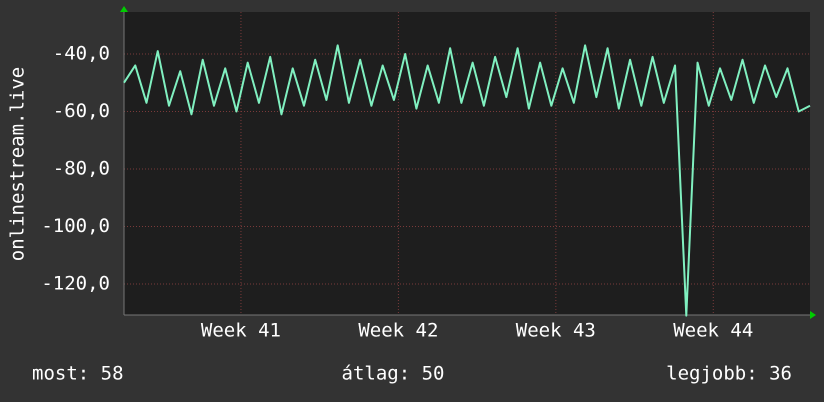  Describe the element at coordinates (393, 374) in the screenshot. I see `stat-label: átlag: 50` at that location.